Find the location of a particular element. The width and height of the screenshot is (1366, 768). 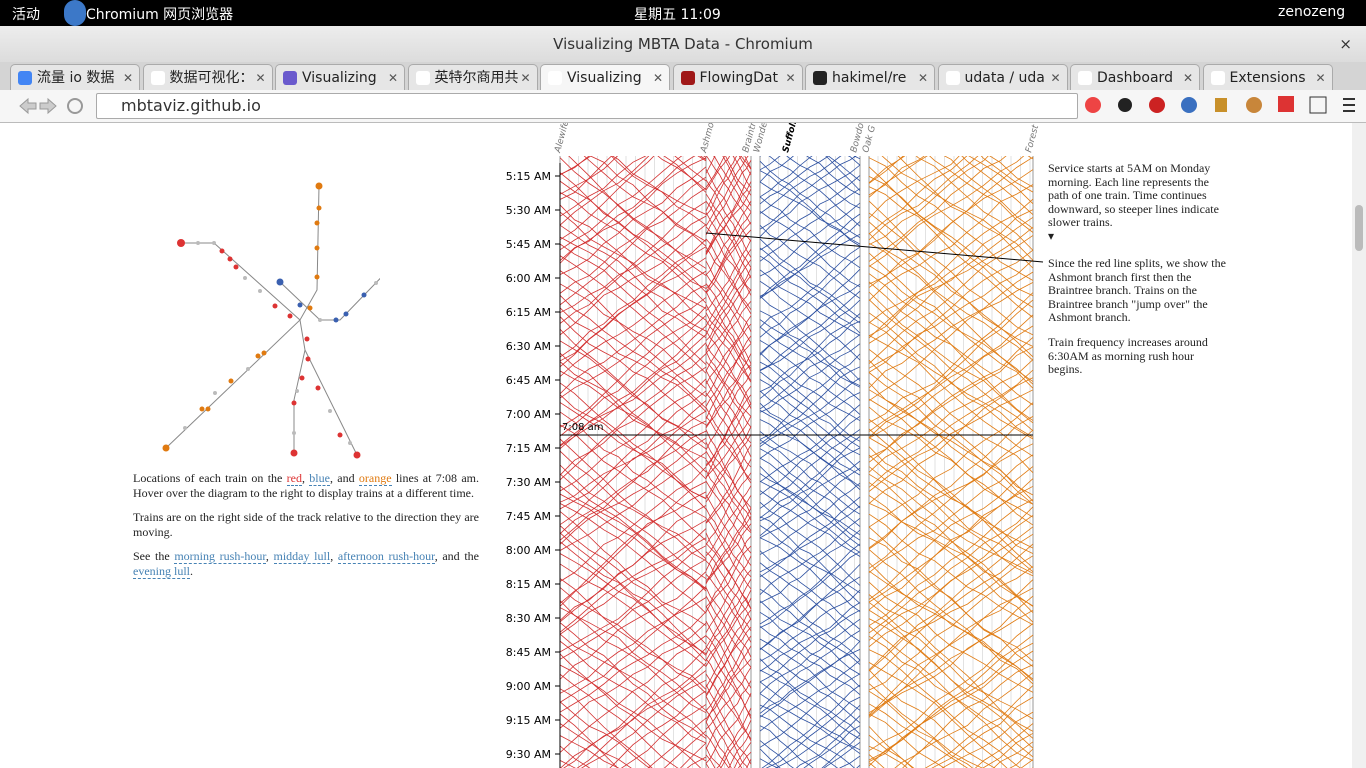

scrollbar is located at coordinates (1359, 445).